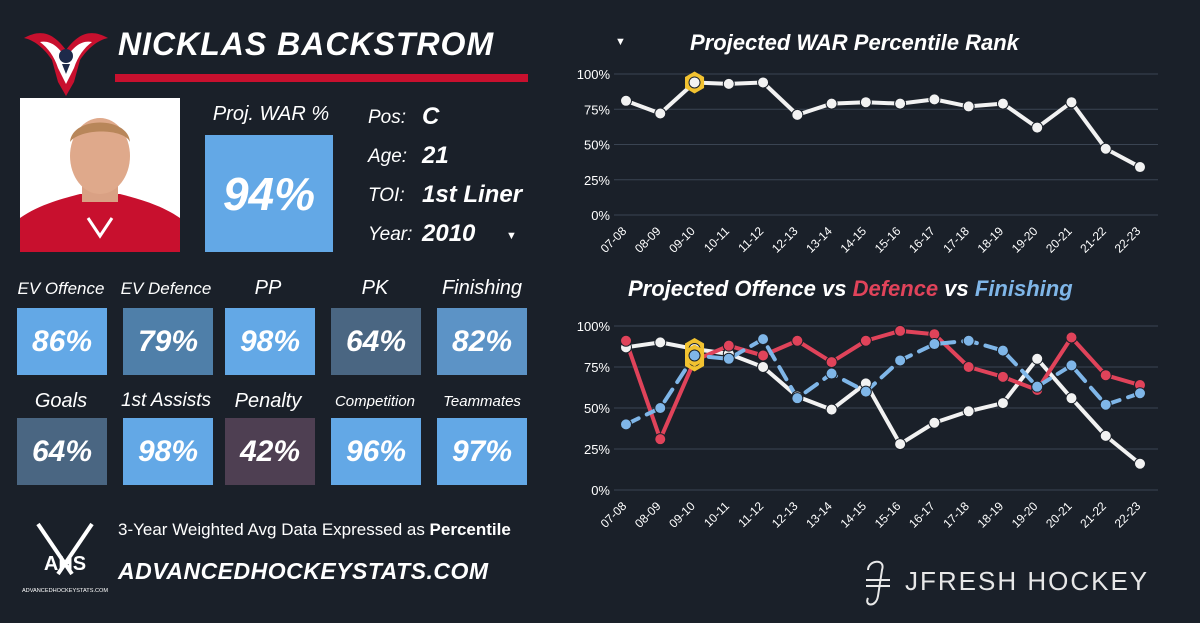 Image resolution: width=1200 pixels, height=623 pixels. I want to click on proj-war-value: 94%, so click(269, 193).